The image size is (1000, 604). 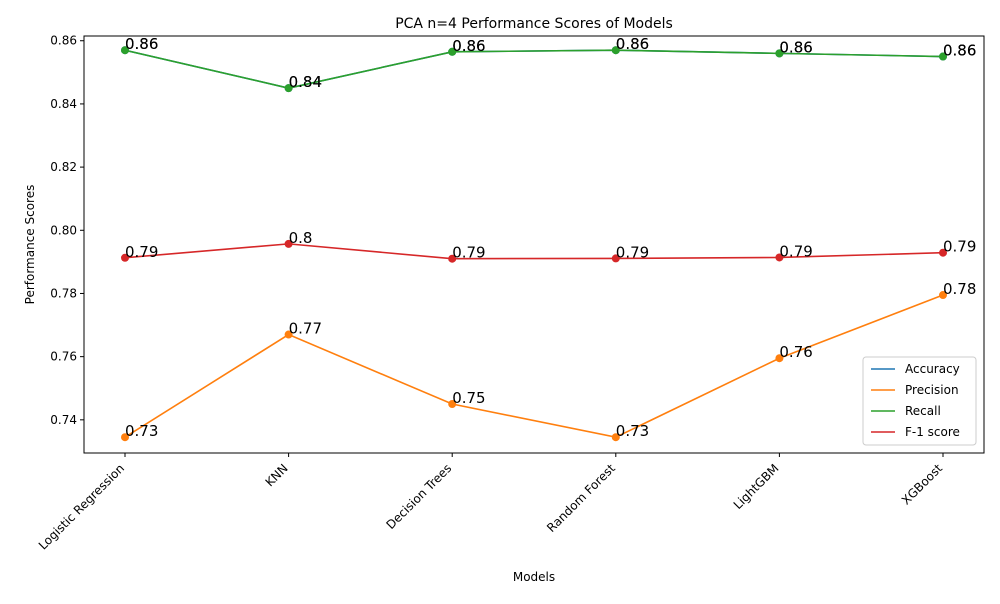 What do you see at coordinates (63, 167) in the screenshot?
I see `y-tick-label: 0.82` at bounding box center [63, 167].